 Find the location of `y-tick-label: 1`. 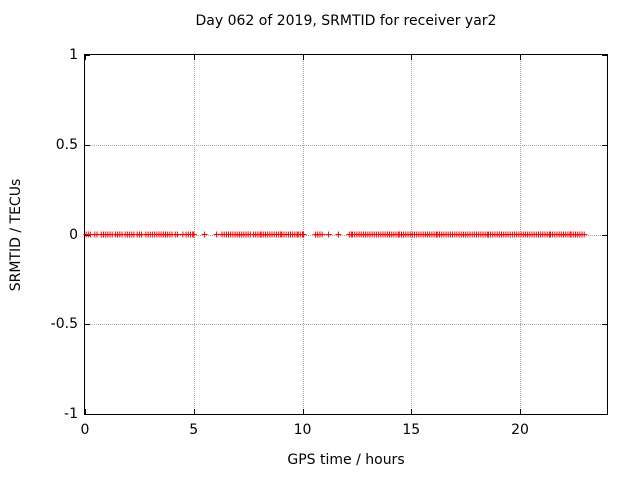

y-tick-label: 1 is located at coordinates (73, 55).